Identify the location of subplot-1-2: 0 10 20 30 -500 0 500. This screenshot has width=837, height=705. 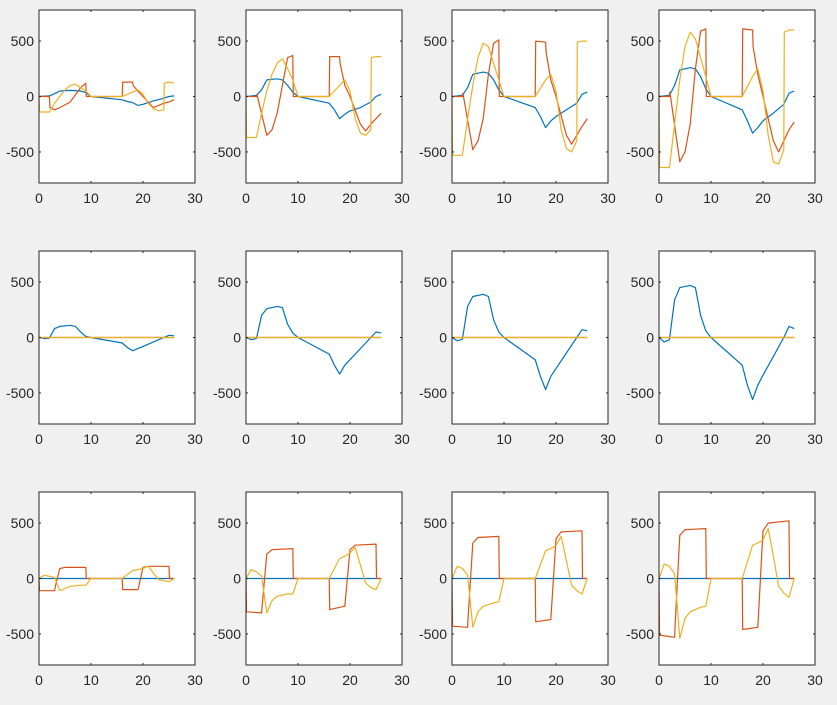
(311, 107).